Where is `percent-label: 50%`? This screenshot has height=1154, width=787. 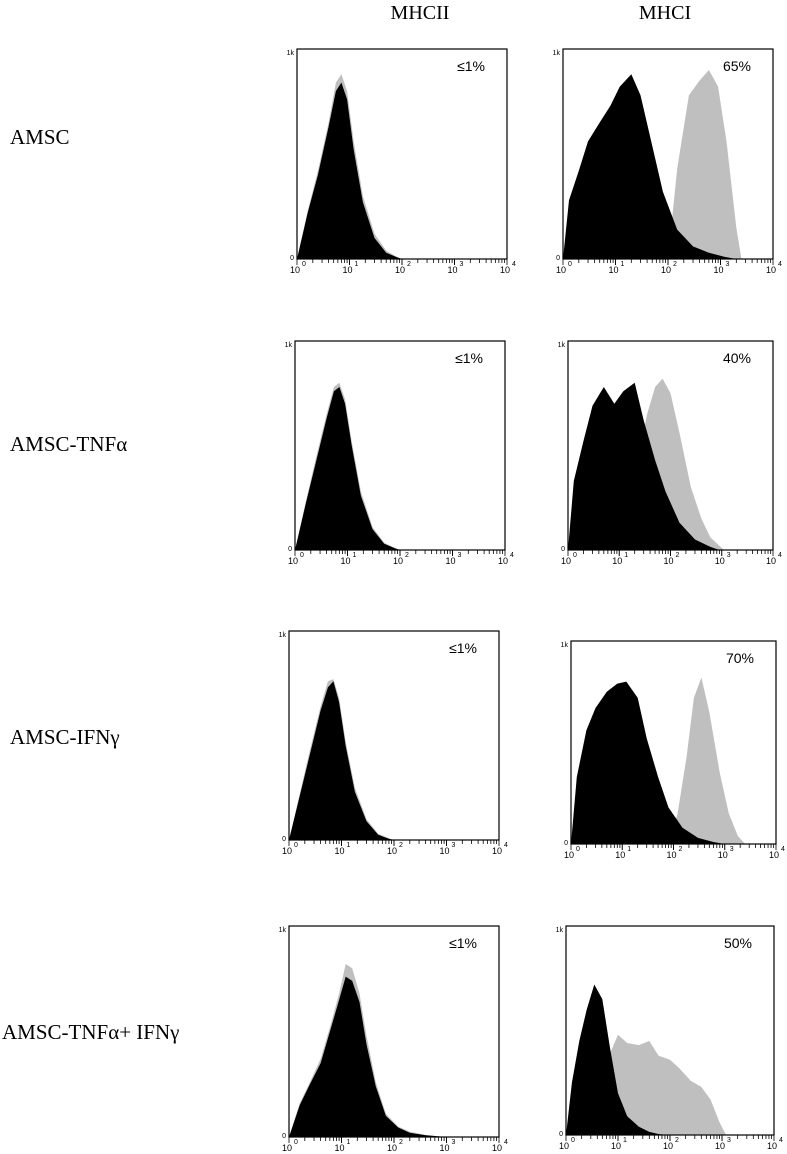 percent-label: 50% is located at coordinates (738, 943).